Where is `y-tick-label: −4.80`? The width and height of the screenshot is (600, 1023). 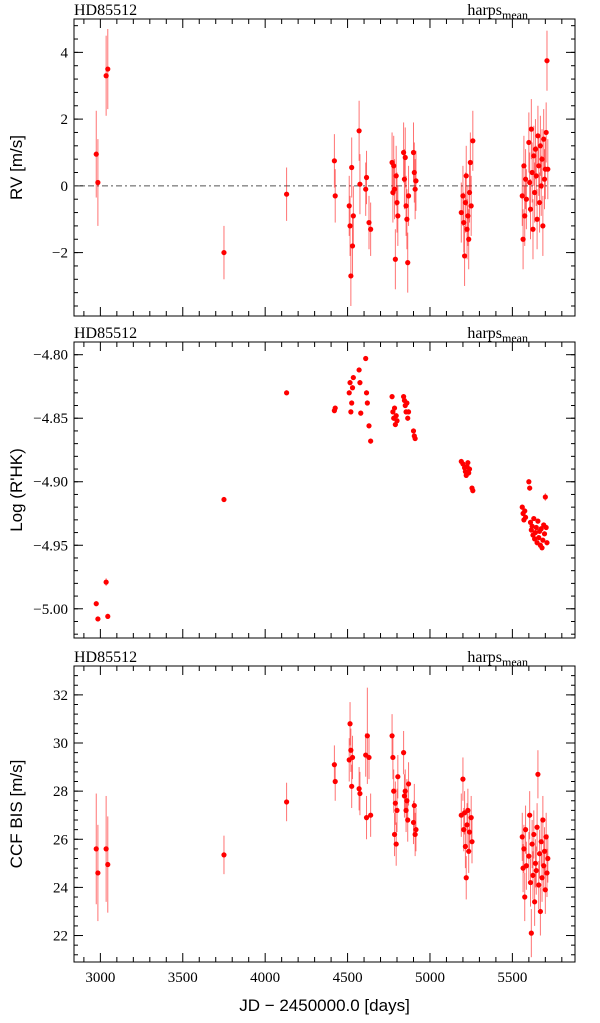
y-tick-label: −4.80 is located at coordinates (50, 356).